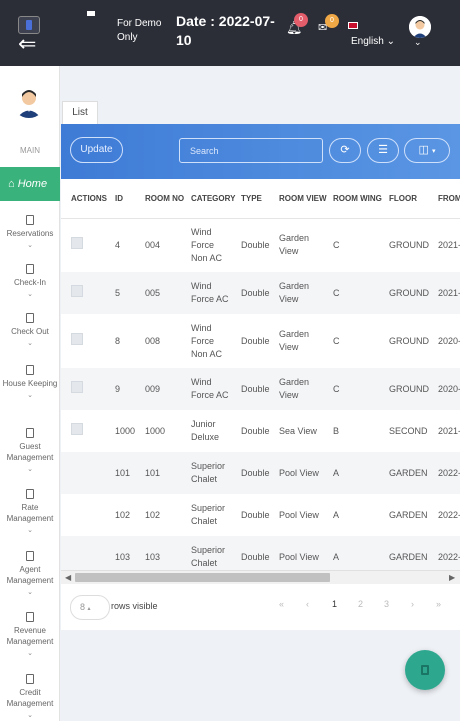 The image size is (460, 721). I want to click on columns-icon: ◫, so click(423, 150).